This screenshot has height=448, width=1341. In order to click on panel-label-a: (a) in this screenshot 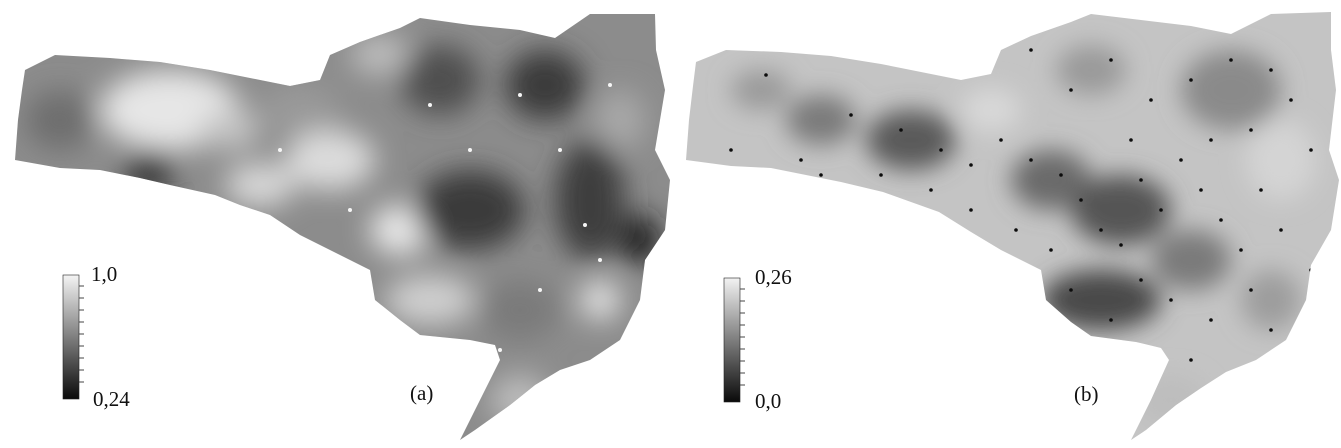, I will do `click(422, 393)`.